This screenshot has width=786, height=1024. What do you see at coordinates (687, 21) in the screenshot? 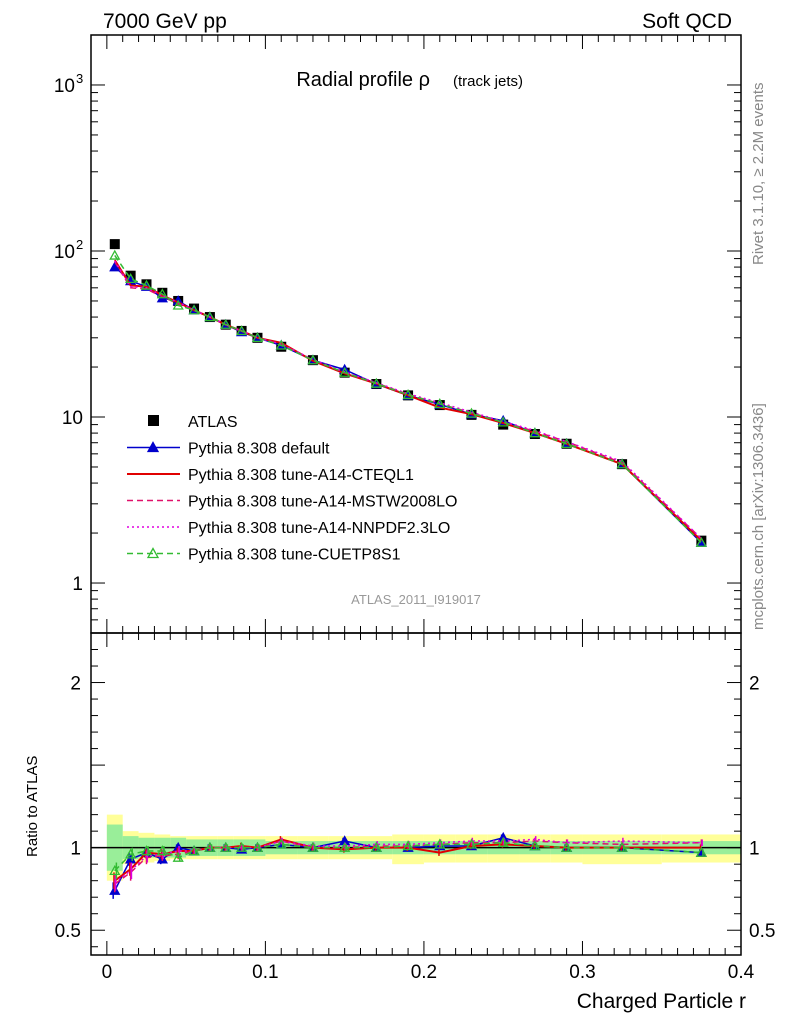
I see `header-right: Soft QCD` at bounding box center [687, 21].